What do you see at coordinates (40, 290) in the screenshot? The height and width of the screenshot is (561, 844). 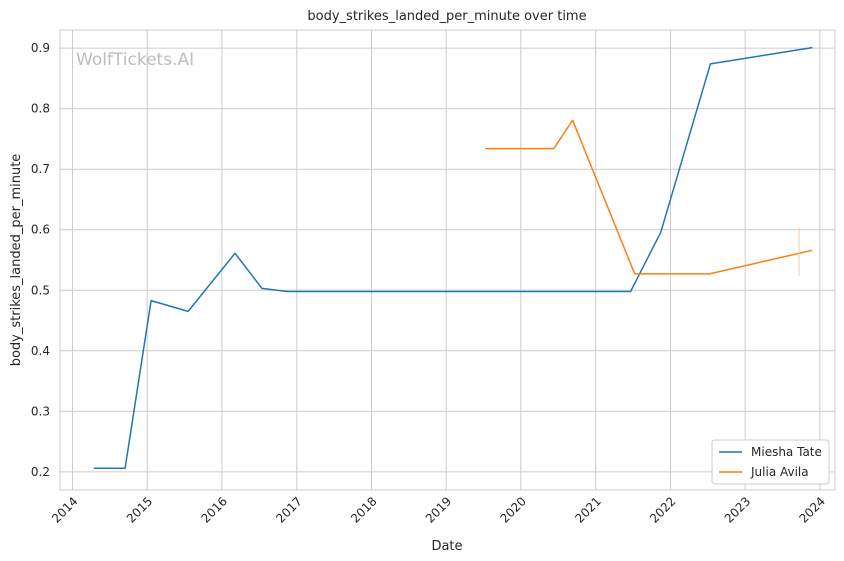 I see `y-tick-label: 0.5` at bounding box center [40, 290].